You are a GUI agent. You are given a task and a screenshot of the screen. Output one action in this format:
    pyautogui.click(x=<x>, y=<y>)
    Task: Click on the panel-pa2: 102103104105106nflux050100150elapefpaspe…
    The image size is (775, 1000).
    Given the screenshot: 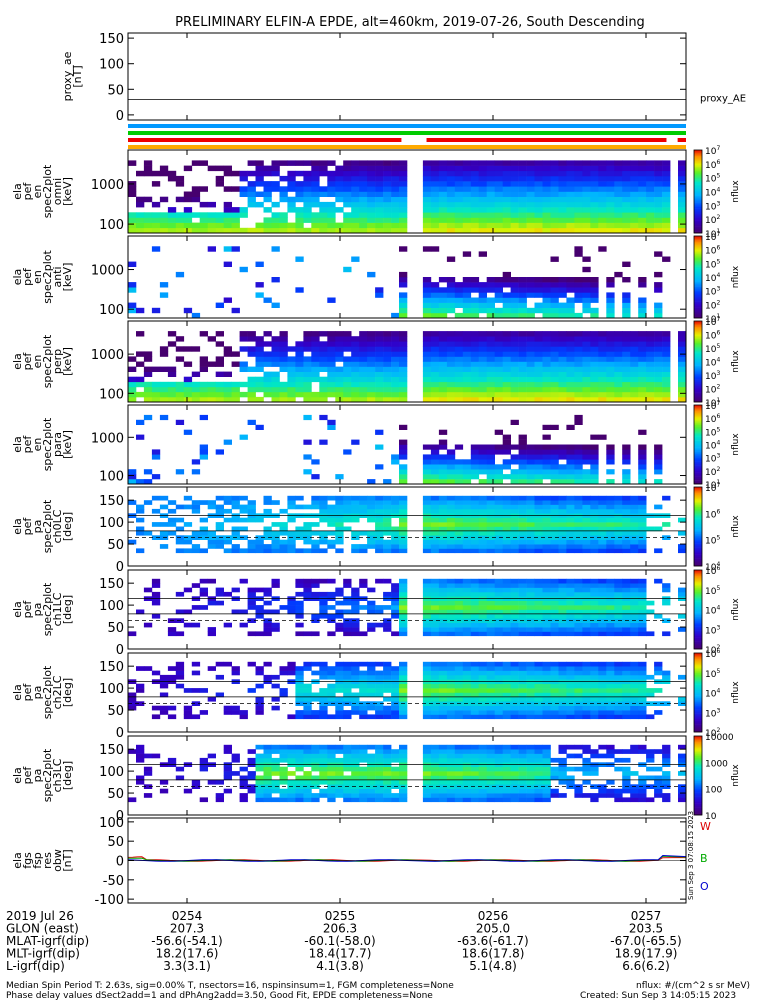 What is the action you would take?
    pyautogui.click(x=376, y=694)
    